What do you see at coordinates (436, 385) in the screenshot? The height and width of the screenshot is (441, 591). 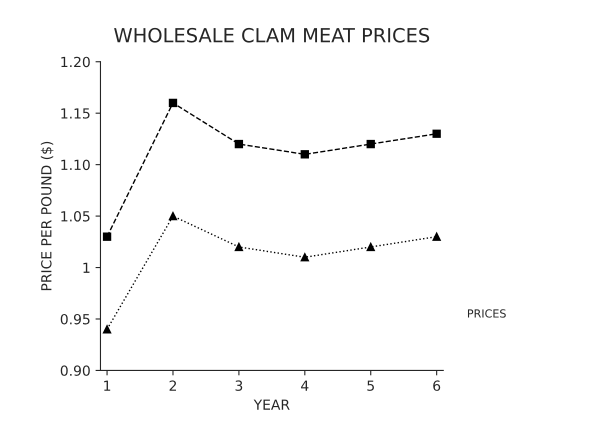 I see `x-tick-label: 6` at bounding box center [436, 385].